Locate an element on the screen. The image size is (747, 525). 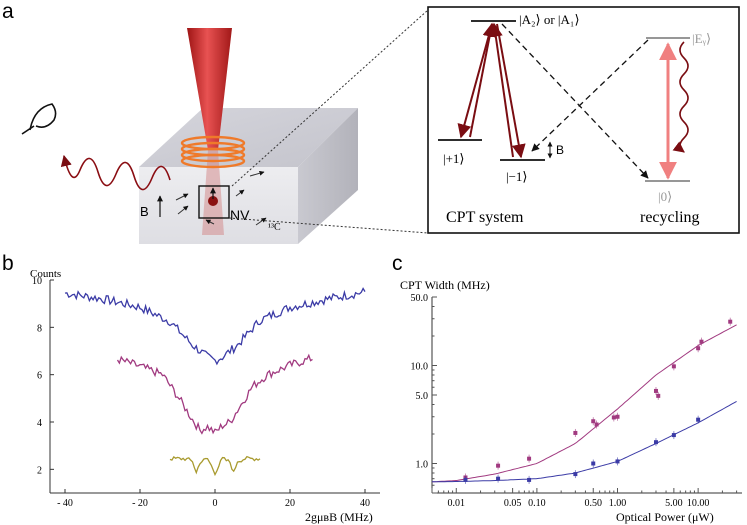
chart-c-x-tick-label: 10.00 is located at coordinates (698, 503).